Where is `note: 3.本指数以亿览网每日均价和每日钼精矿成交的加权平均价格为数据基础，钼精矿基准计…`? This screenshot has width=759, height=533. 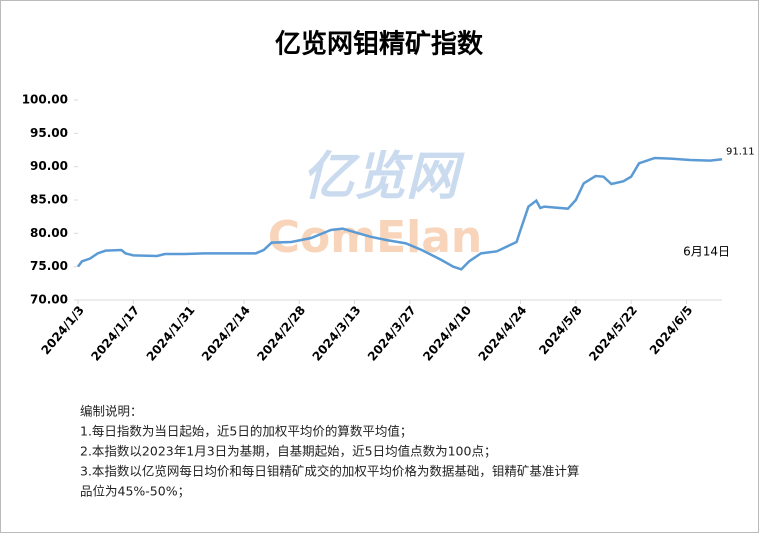
note: 3.本指数以亿览网每日均价和每日钼精矿成交的加权平均价格为数据基础，钼精矿基准计… is located at coordinates (329, 471).